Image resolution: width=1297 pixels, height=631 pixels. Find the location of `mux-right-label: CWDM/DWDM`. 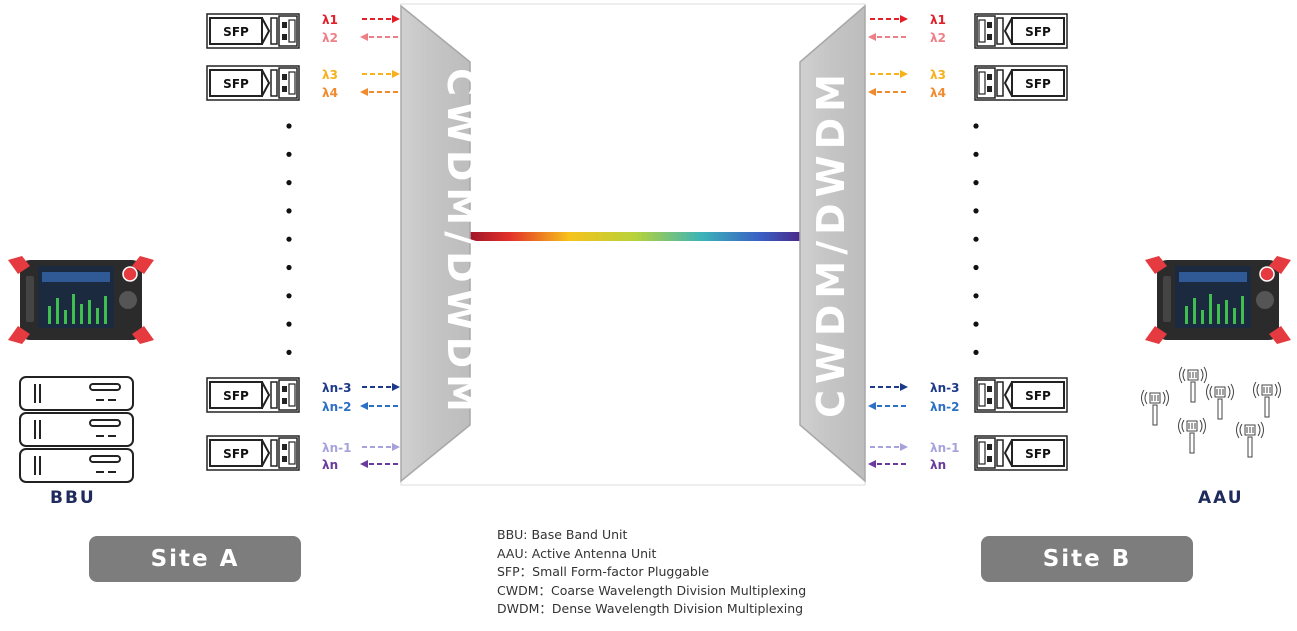

mux-right-label: CWDM/DWDM is located at coordinates (831, 243).